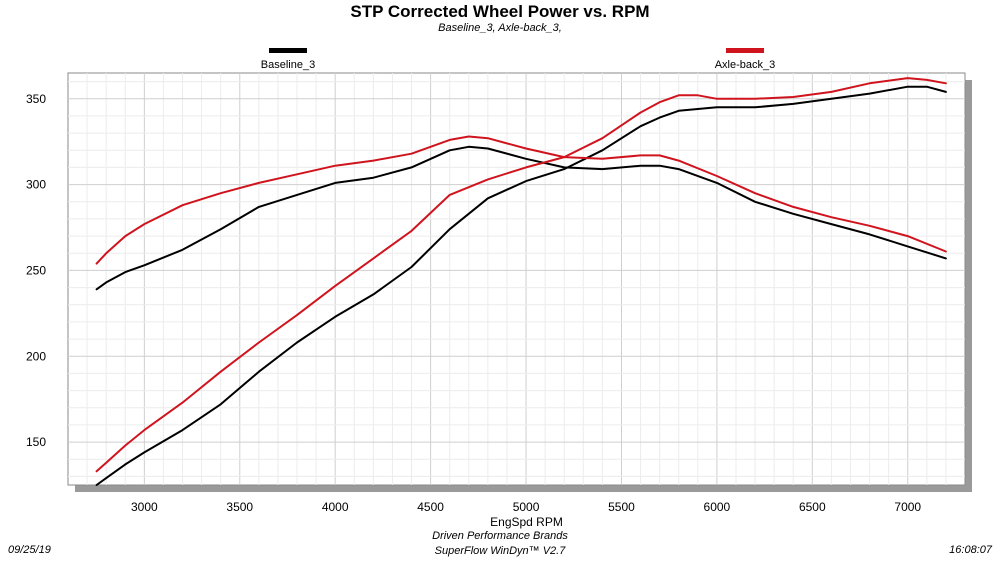  Describe the element at coordinates (36, 442) in the screenshot. I see `y-tick-label: 150` at that location.